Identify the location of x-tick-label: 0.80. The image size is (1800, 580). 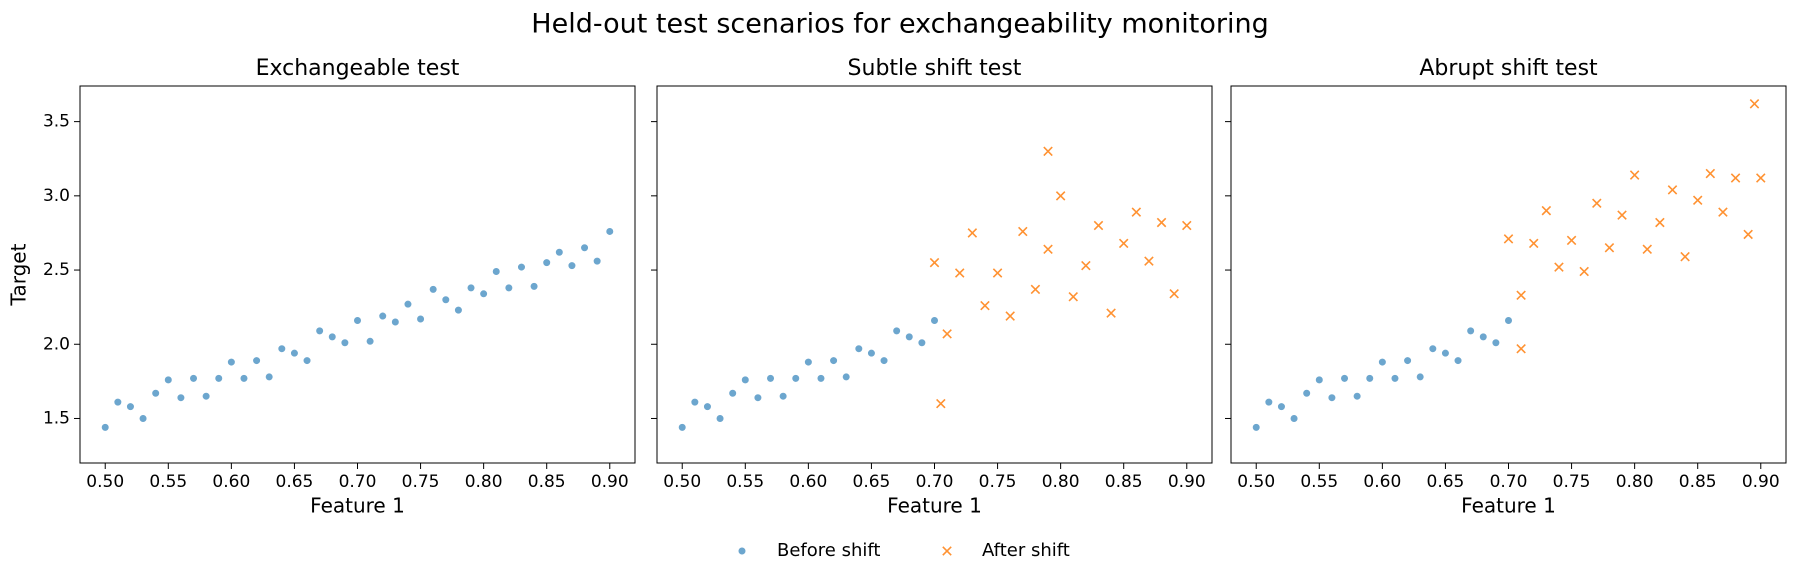
(1061, 482).